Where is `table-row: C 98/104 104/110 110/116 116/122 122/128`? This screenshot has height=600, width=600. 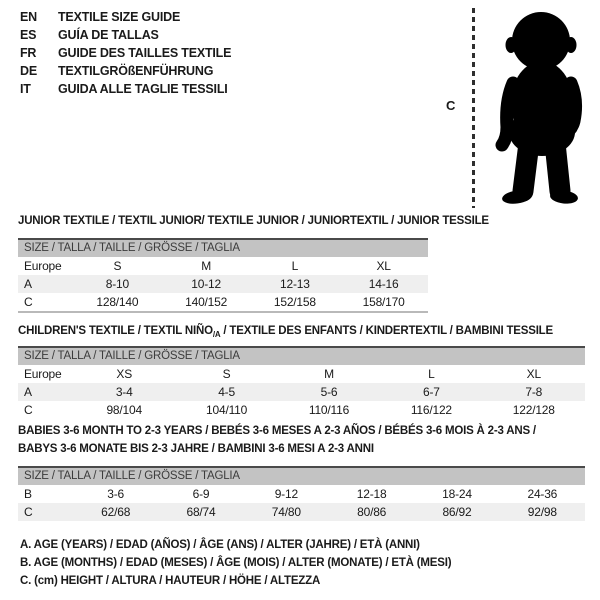
table-row: C 98/104 104/110 110/116 116/122 122/128 is located at coordinates (301, 410).